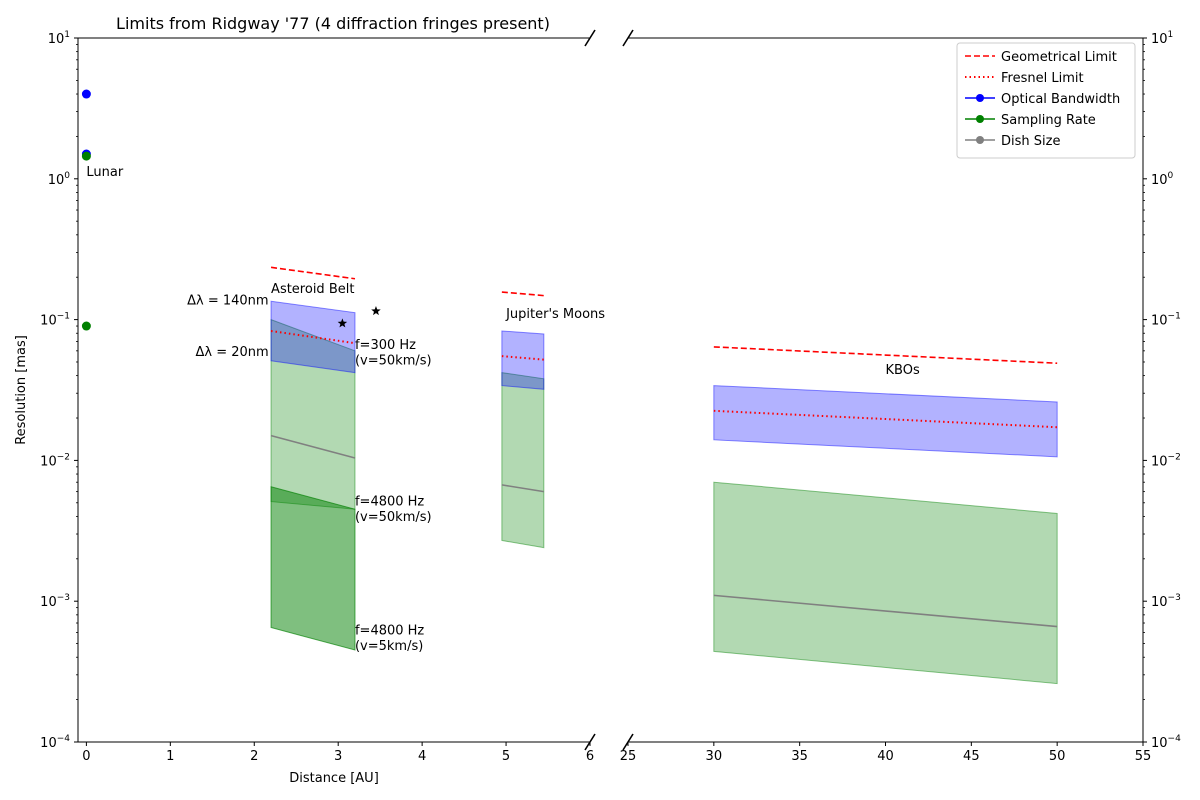 The height and width of the screenshot is (800, 1200). I want to click on right-y-tick-label-3: 10⁻¹, so click(1166, 320).